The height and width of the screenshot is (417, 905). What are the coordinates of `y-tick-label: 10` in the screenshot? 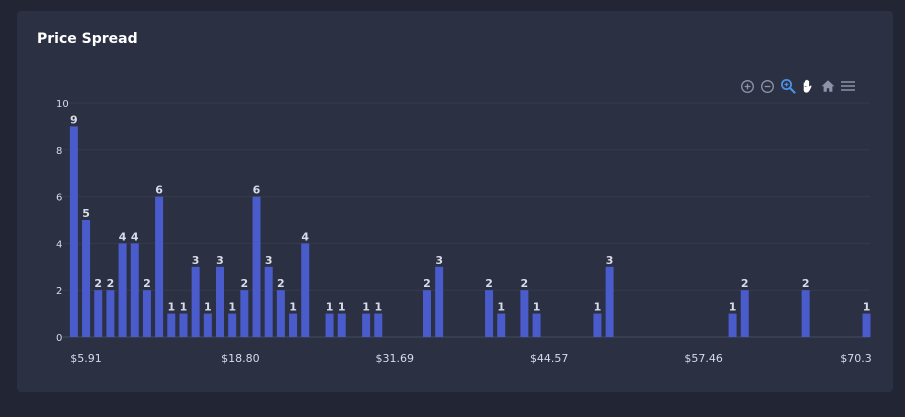 It's located at (62, 104).